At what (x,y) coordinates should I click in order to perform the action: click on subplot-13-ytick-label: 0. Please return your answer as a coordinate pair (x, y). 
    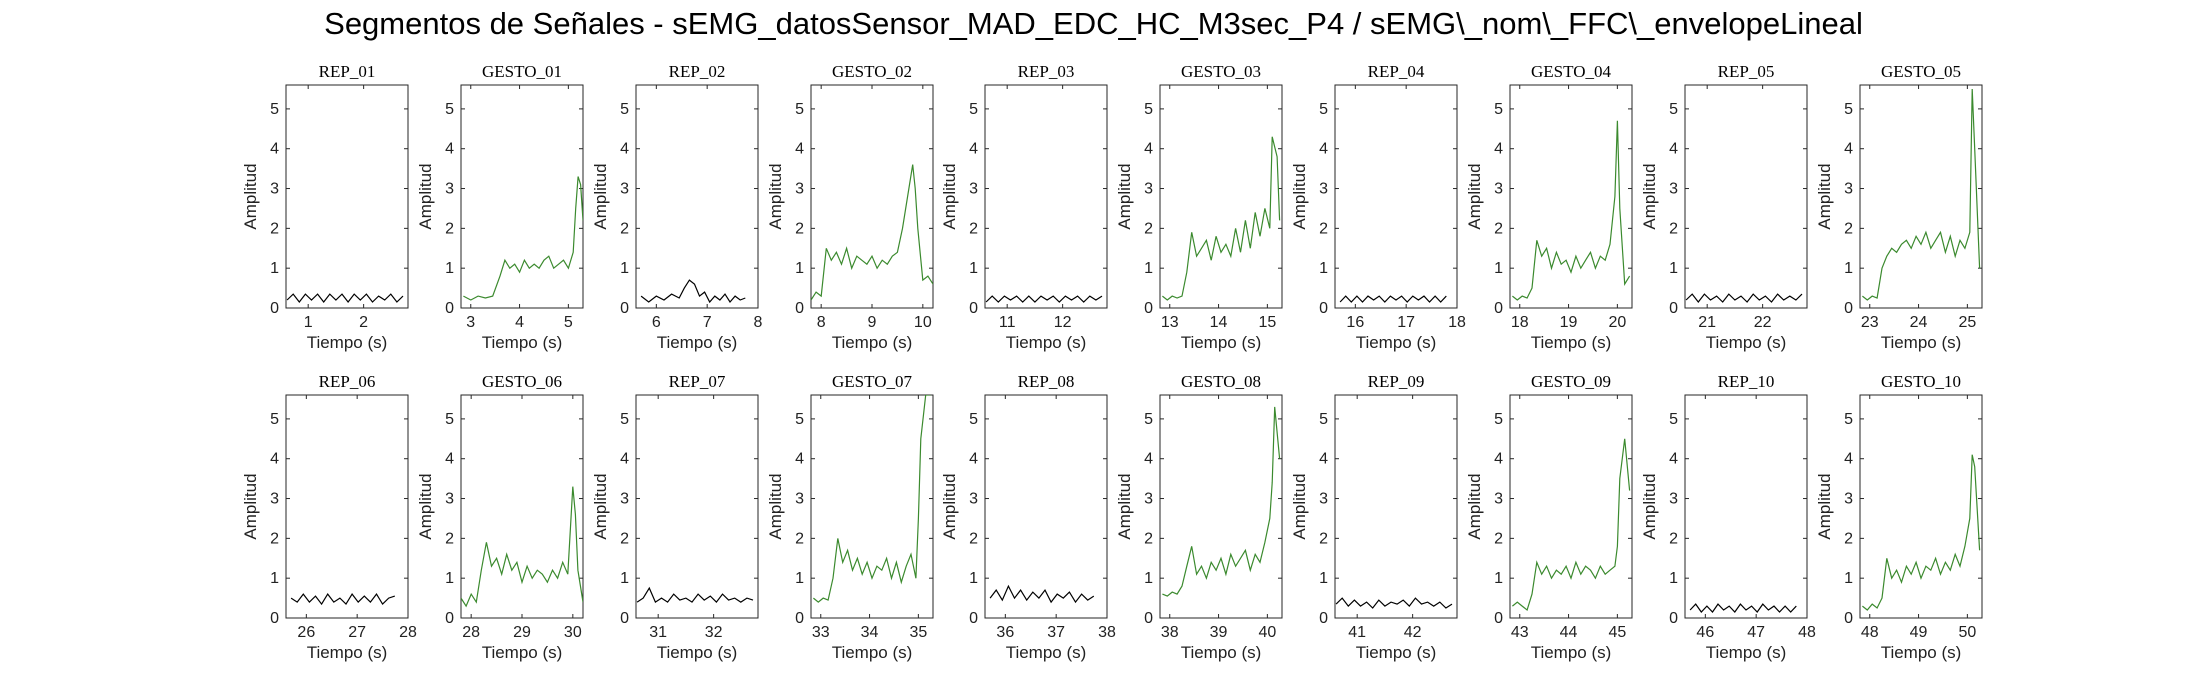
    Looking at the image, I should click on (624, 618).